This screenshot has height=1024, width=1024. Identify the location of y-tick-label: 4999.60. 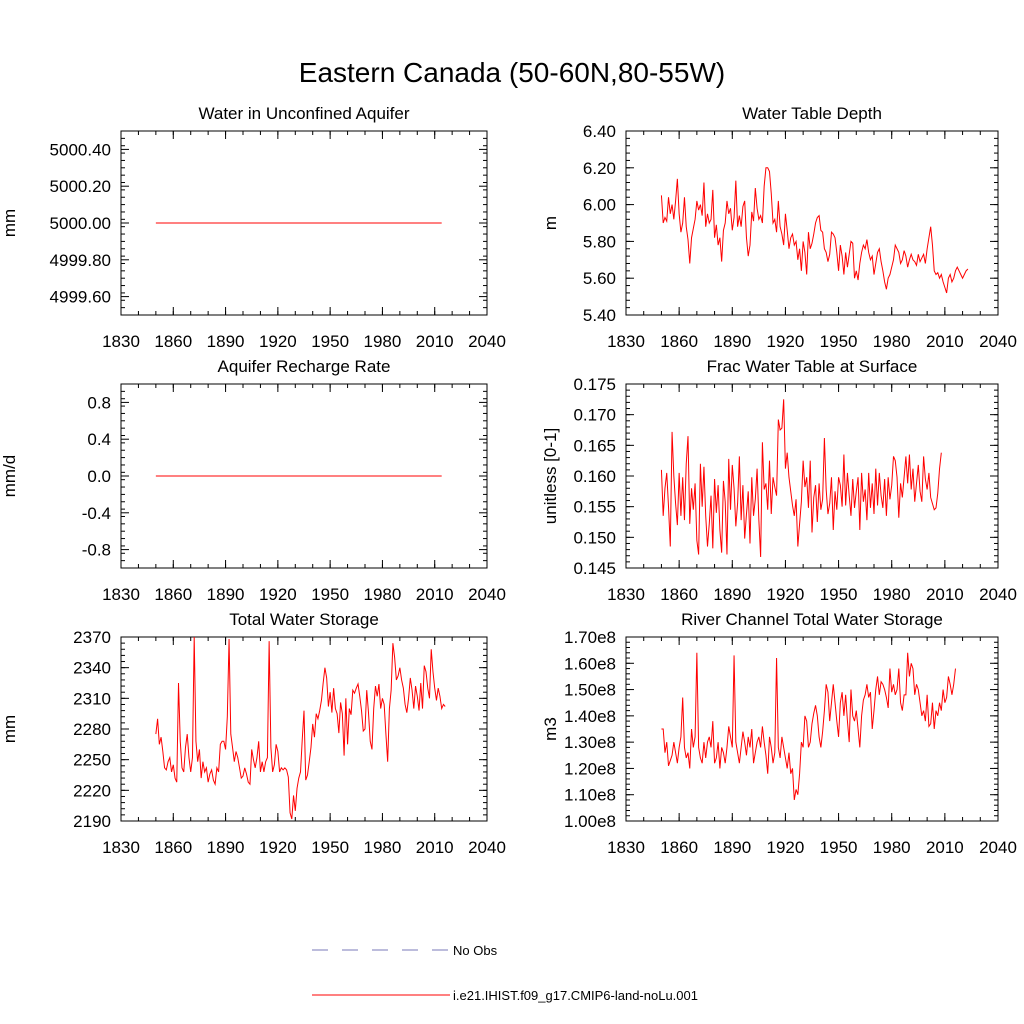
(80, 297).